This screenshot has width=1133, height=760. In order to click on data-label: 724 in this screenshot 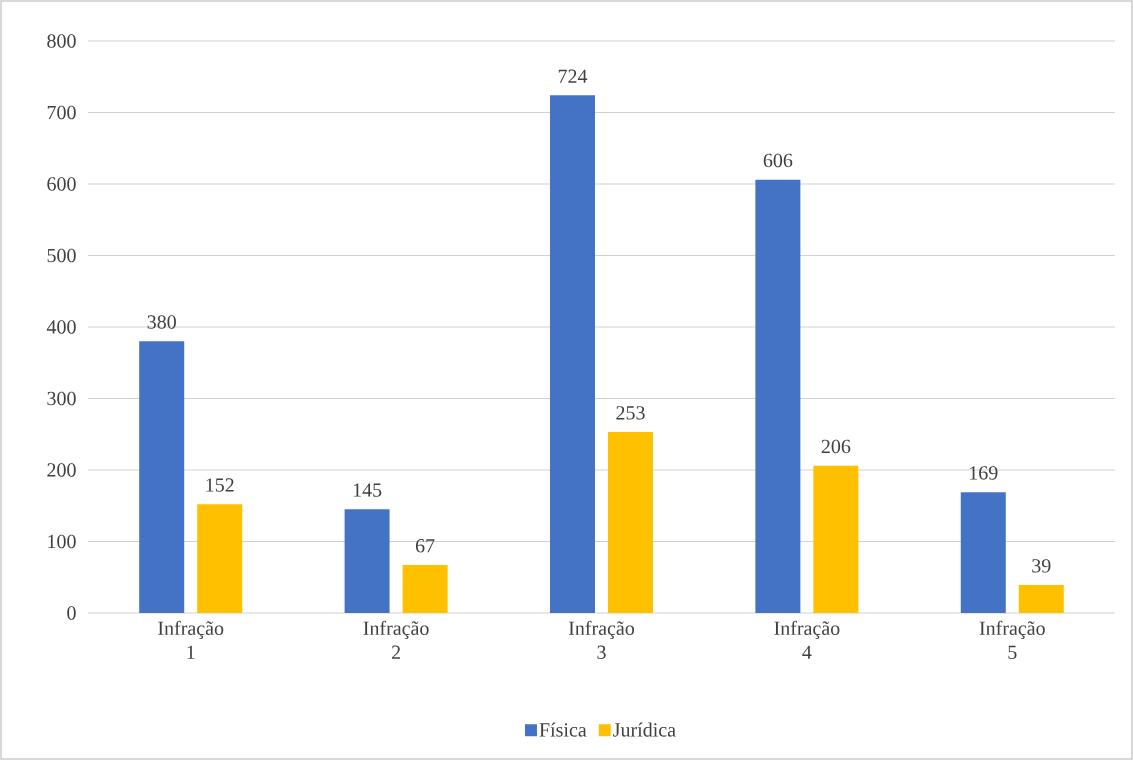, I will do `click(573, 76)`.